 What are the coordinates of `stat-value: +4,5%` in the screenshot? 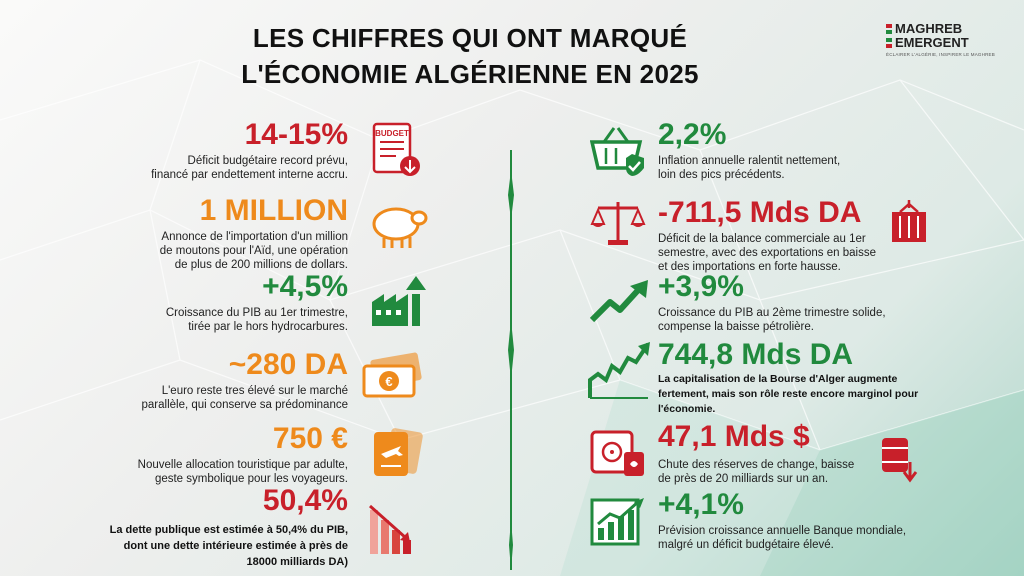 It's located at (305, 286).